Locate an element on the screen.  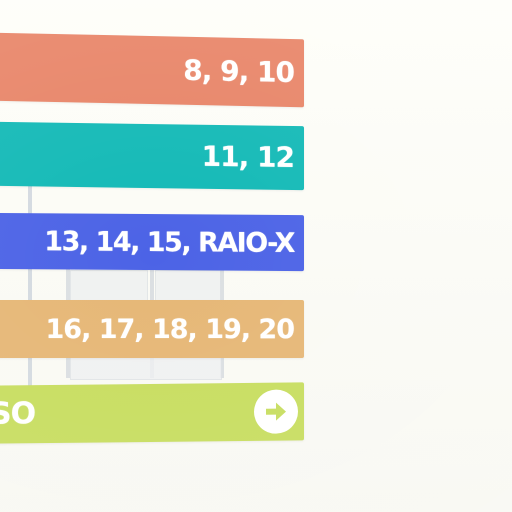
sign-label: 13, 14, 15, RAIO-X is located at coordinates (169, 242).